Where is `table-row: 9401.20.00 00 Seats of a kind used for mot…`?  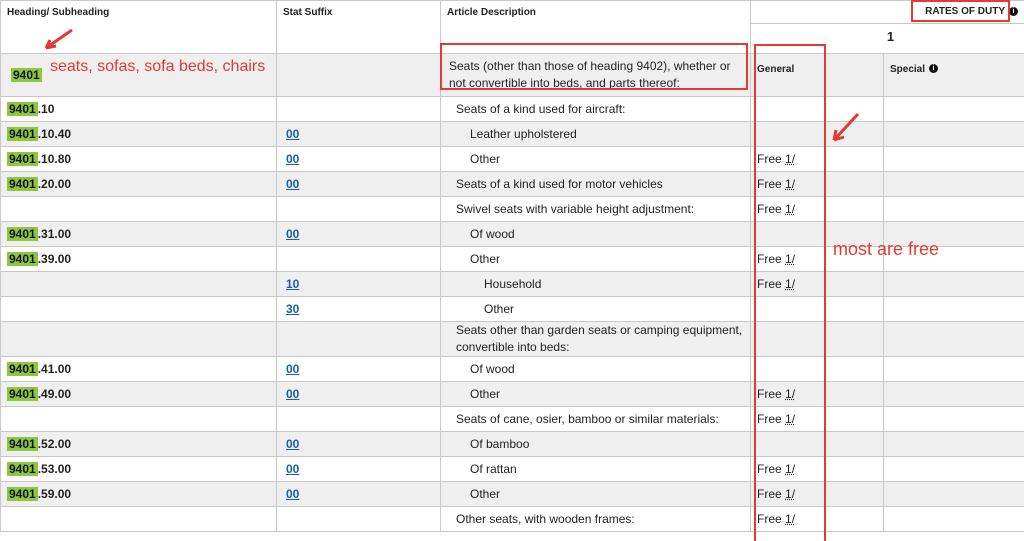
table-row: 9401.20.00 00 Seats of a kind used for mot… is located at coordinates (512, 184).